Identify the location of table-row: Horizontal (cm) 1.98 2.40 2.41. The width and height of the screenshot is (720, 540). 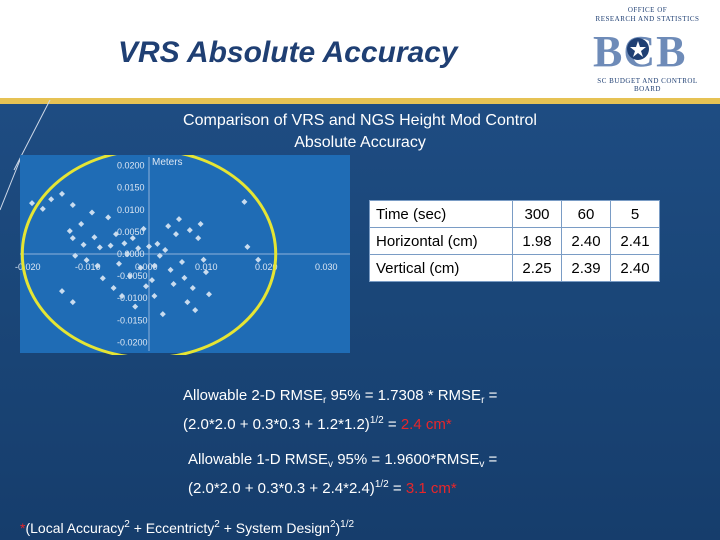
(514, 241).